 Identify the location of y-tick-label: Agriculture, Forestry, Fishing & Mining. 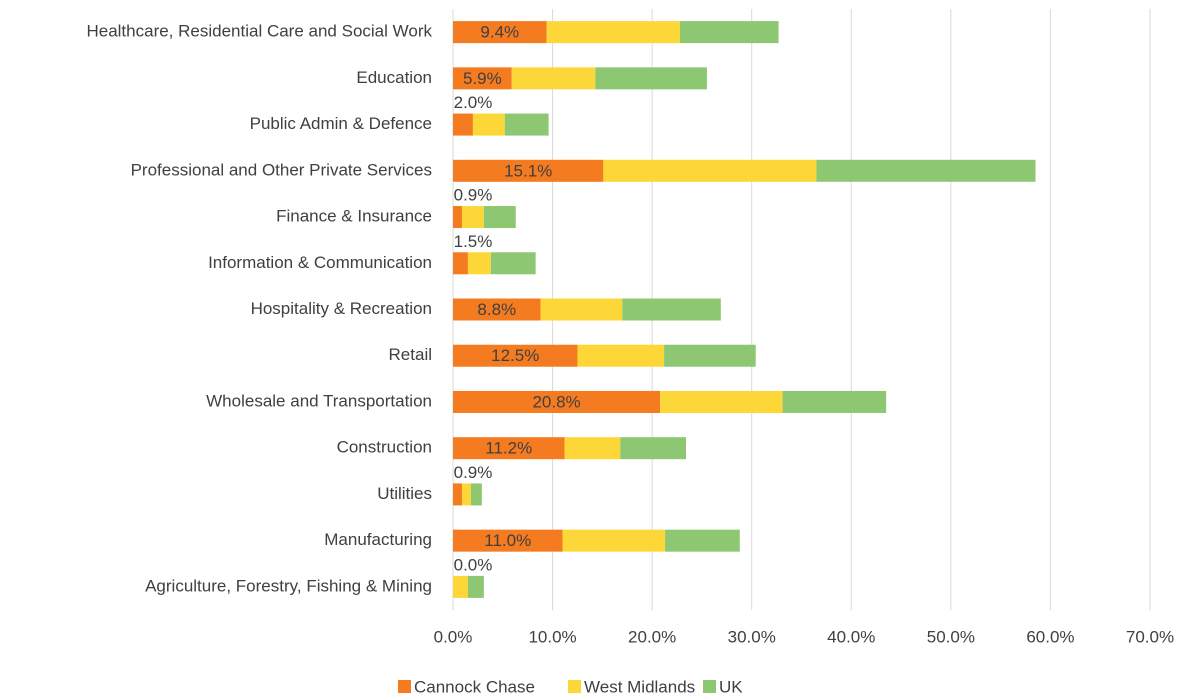
(288, 585).